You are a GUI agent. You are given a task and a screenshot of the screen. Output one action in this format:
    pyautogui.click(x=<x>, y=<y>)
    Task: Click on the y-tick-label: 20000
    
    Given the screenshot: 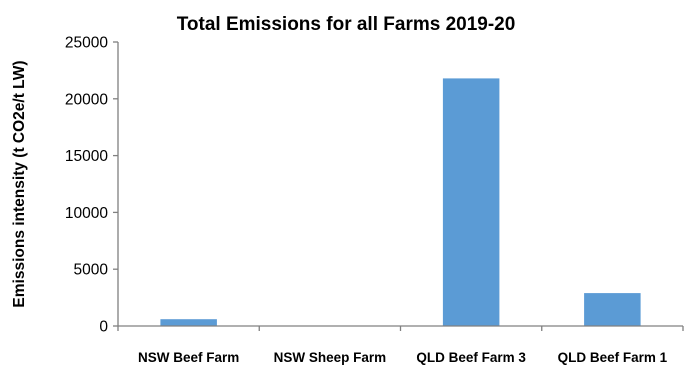 What is the action you would take?
    pyautogui.click(x=86, y=99)
    